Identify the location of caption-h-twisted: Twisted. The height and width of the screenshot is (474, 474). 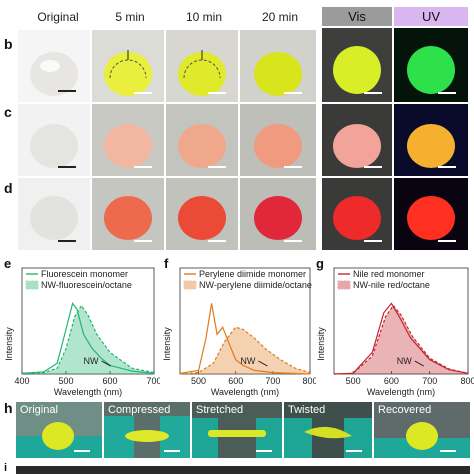
(307, 410).